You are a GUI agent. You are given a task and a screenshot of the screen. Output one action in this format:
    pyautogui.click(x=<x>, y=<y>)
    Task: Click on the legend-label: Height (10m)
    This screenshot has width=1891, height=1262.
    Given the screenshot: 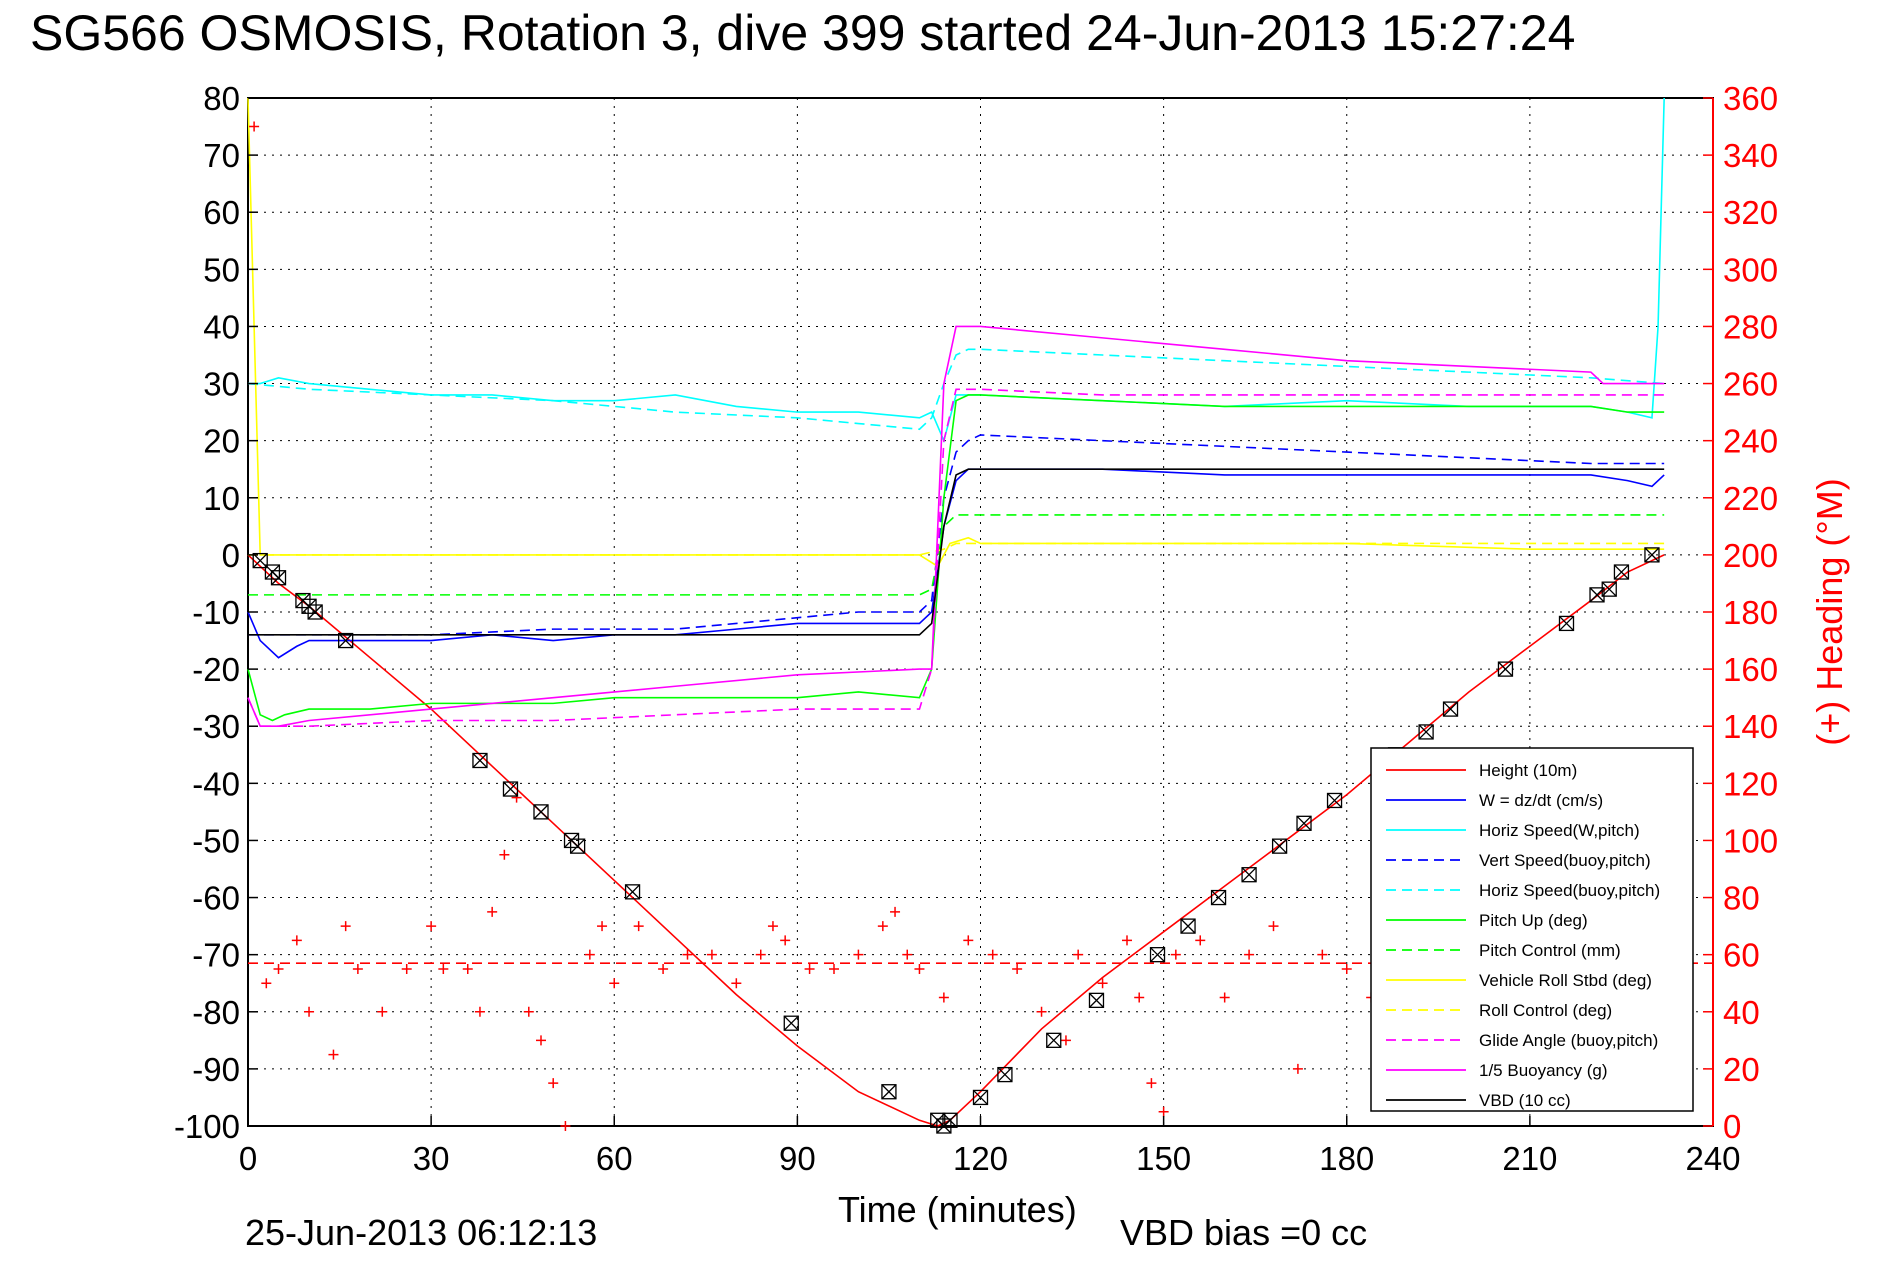 What is the action you would take?
    pyautogui.click(x=1528, y=770)
    